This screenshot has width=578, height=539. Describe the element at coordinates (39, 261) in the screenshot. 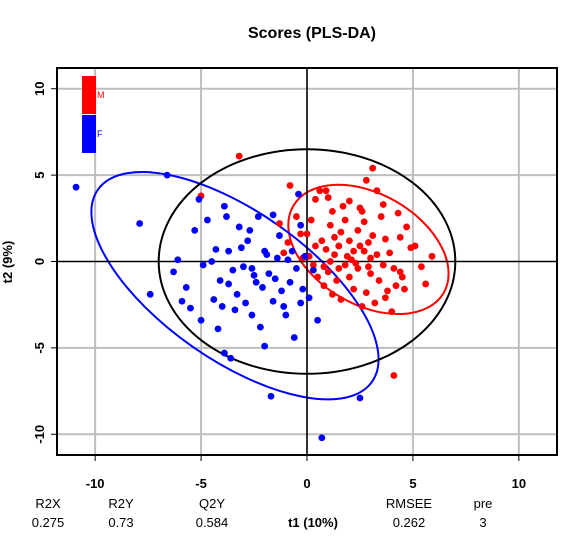

I see `y-tick-label: 0` at that location.